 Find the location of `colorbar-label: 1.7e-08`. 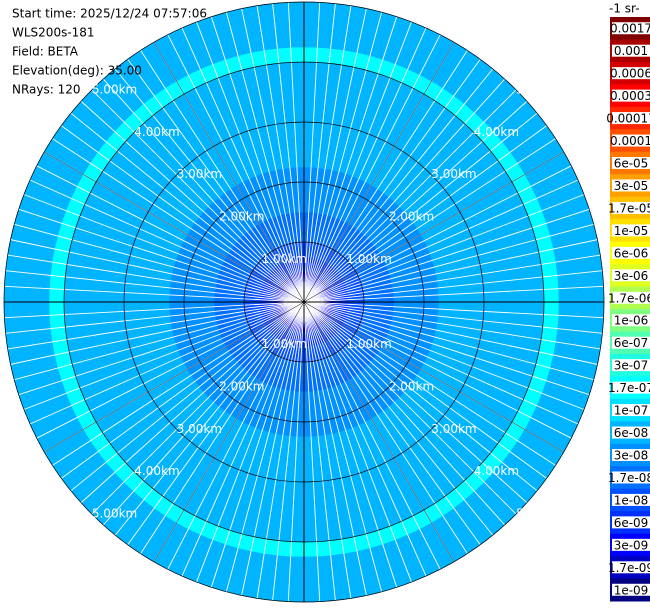

colorbar-label: 1.7e-08 is located at coordinates (629, 478).